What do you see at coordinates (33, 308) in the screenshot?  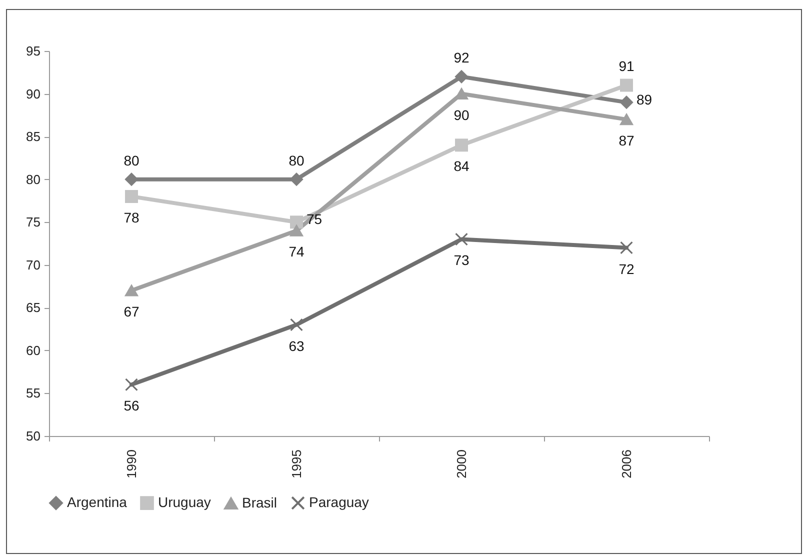 I see `y-tick-label: 65` at bounding box center [33, 308].